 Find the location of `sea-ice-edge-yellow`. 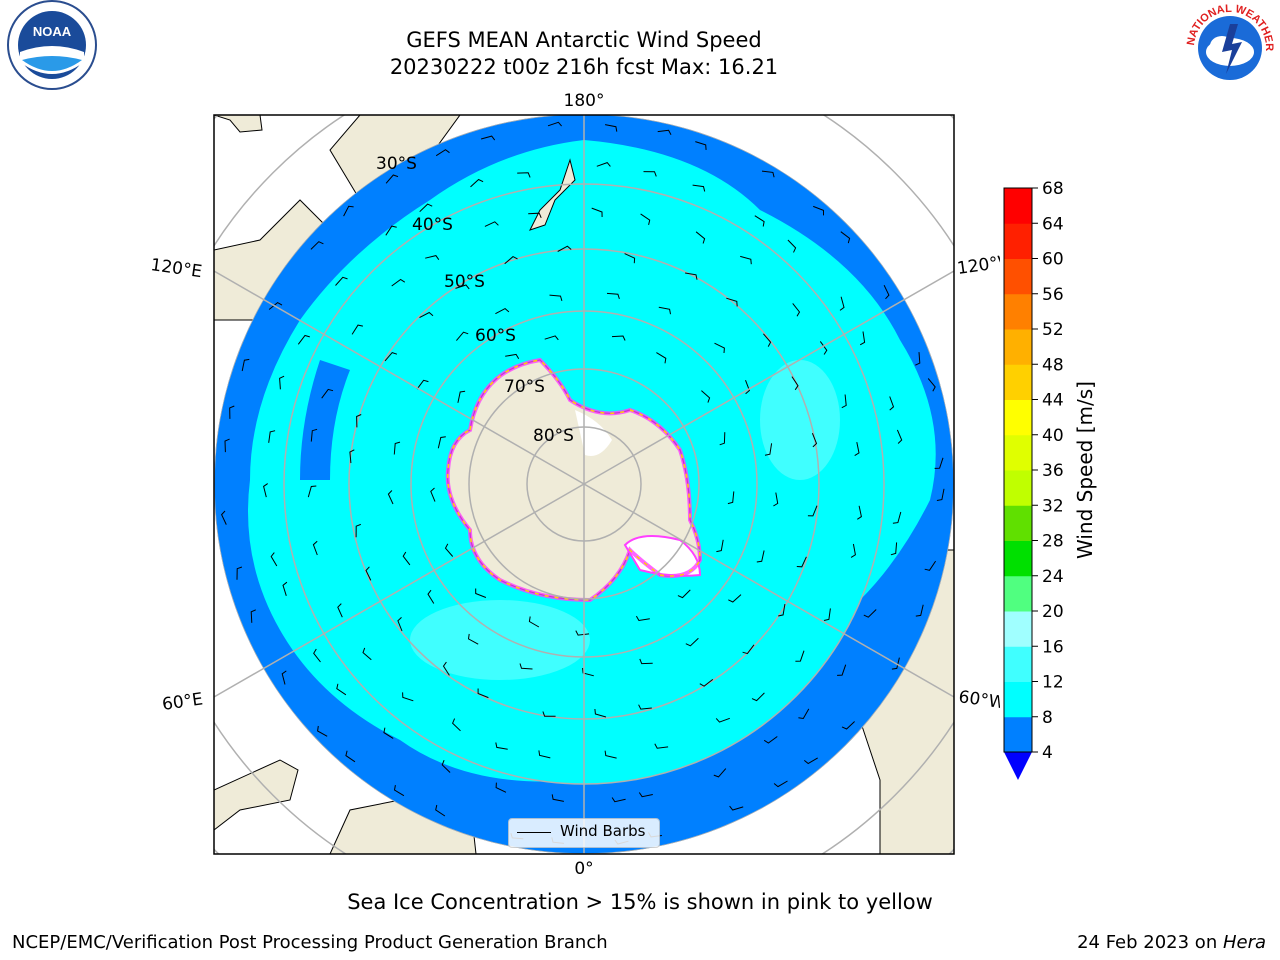

sea-ice-edge-yellow is located at coordinates (573, 480).